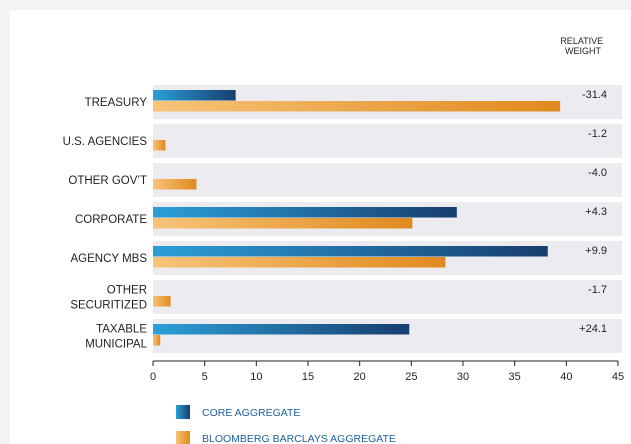 The height and width of the screenshot is (444, 631). What do you see at coordinates (360, 377) in the screenshot?
I see `x-tick-label: 20` at bounding box center [360, 377].